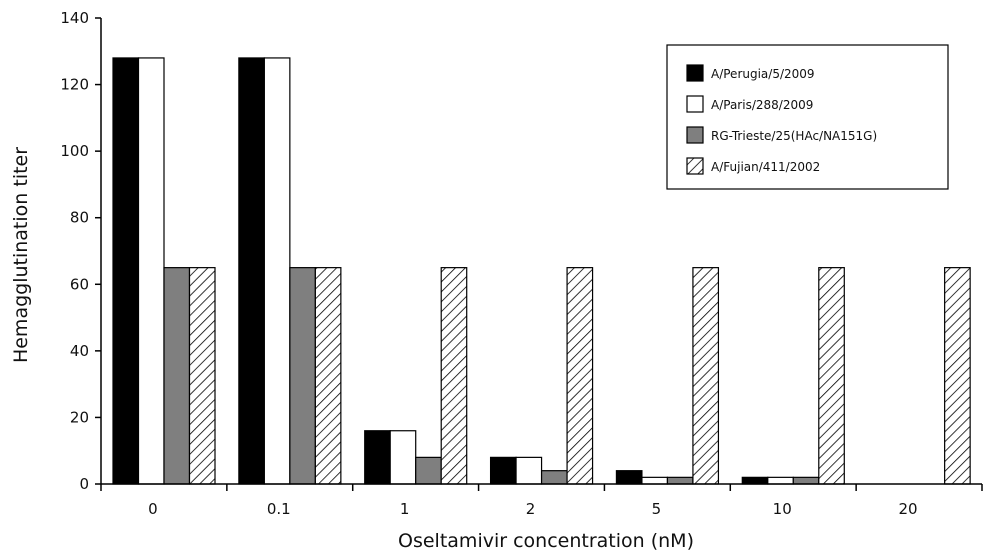 The height and width of the screenshot is (560, 984). What do you see at coordinates (251, 271) in the screenshot?
I see `bar-1-0.1` at bounding box center [251, 271].